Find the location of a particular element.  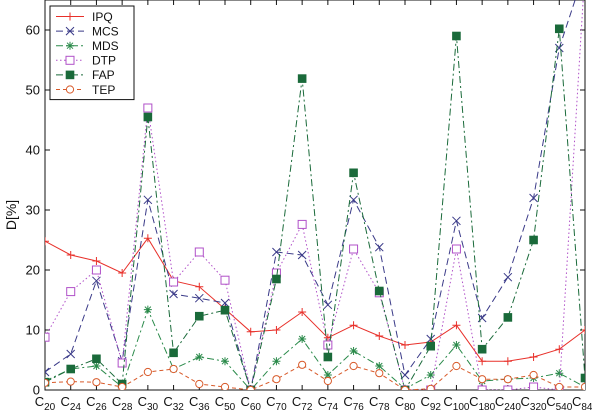

legend-label-mds: MDS is located at coordinates (105, 46).